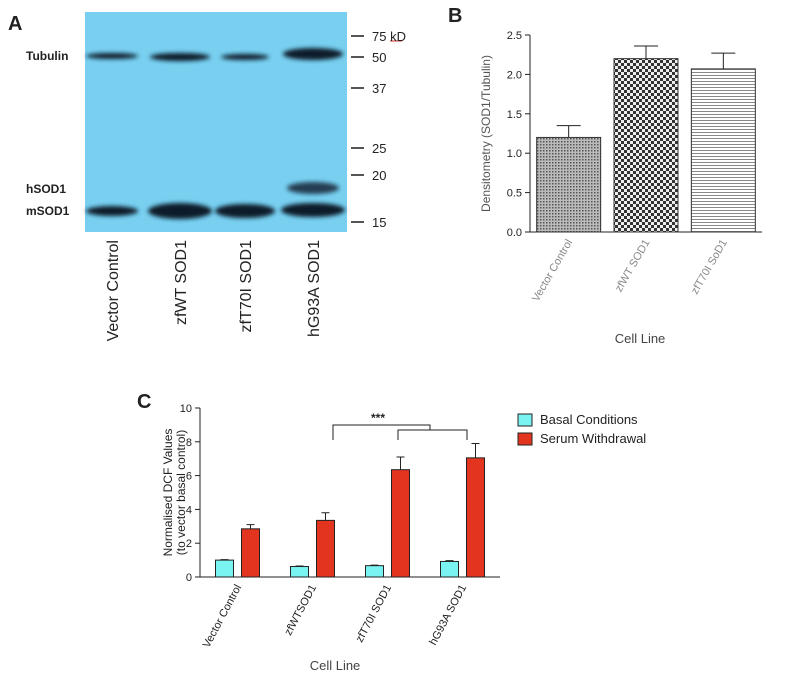  Describe the element at coordinates (48, 211) in the screenshot. I see `band-label: mSOD1` at that location.